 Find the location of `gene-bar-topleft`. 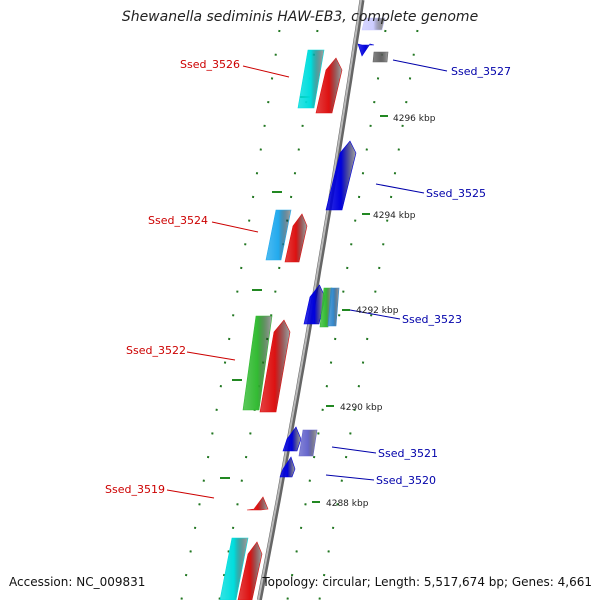

gene-bar-topleft is located at coordinates (373, 24).